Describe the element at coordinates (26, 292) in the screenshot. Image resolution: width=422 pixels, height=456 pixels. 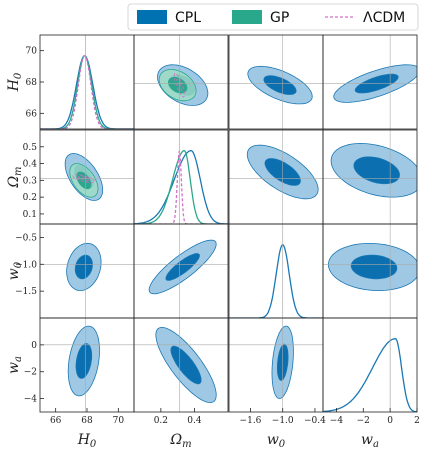
I see `y-tick-label: −1.5` at that location.